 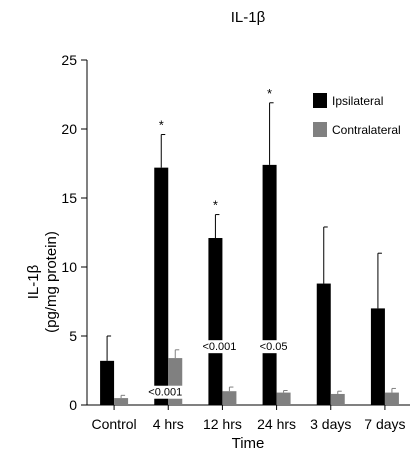 I want to click on y-axis-label: IL-1β(pg/mg protein), so click(x=42, y=282).